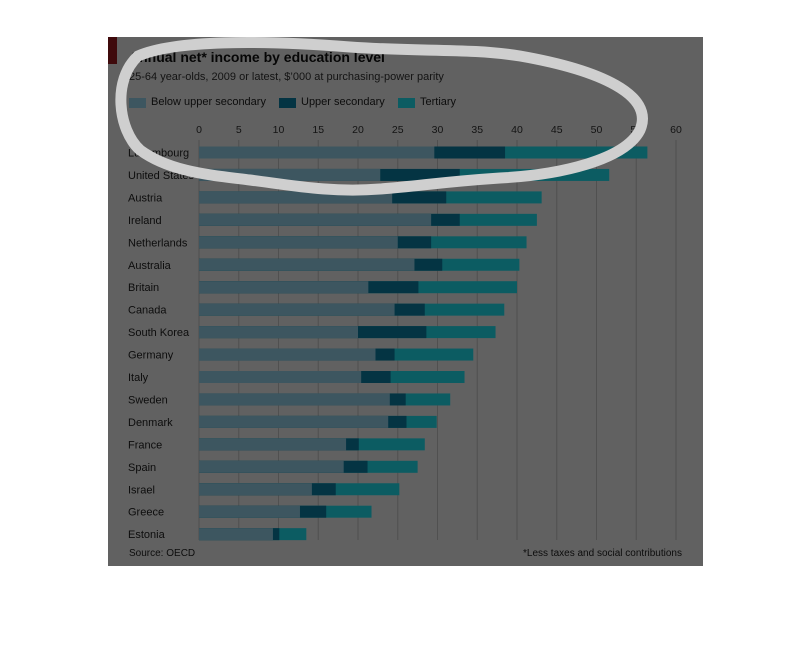  Describe the element at coordinates (438, 130) in the screenshot. I see `x-tick-label: 30` at that location.